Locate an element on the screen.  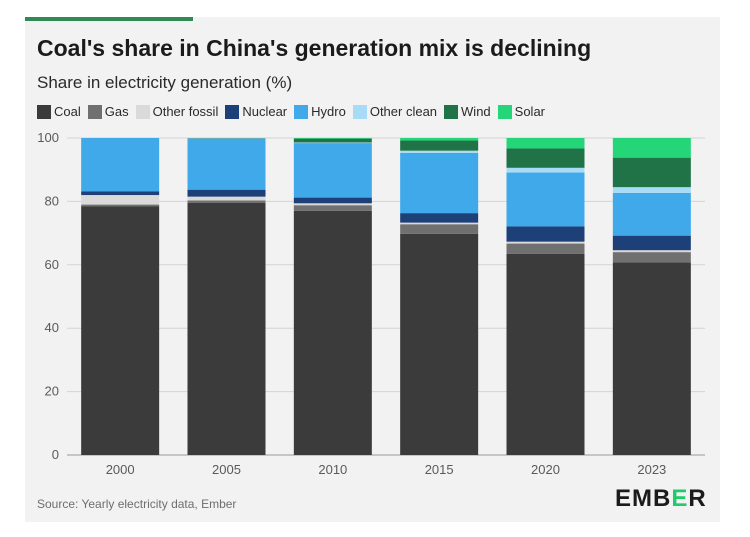
legend-item-hydro: Hydro is located at coordinates (320, 111).